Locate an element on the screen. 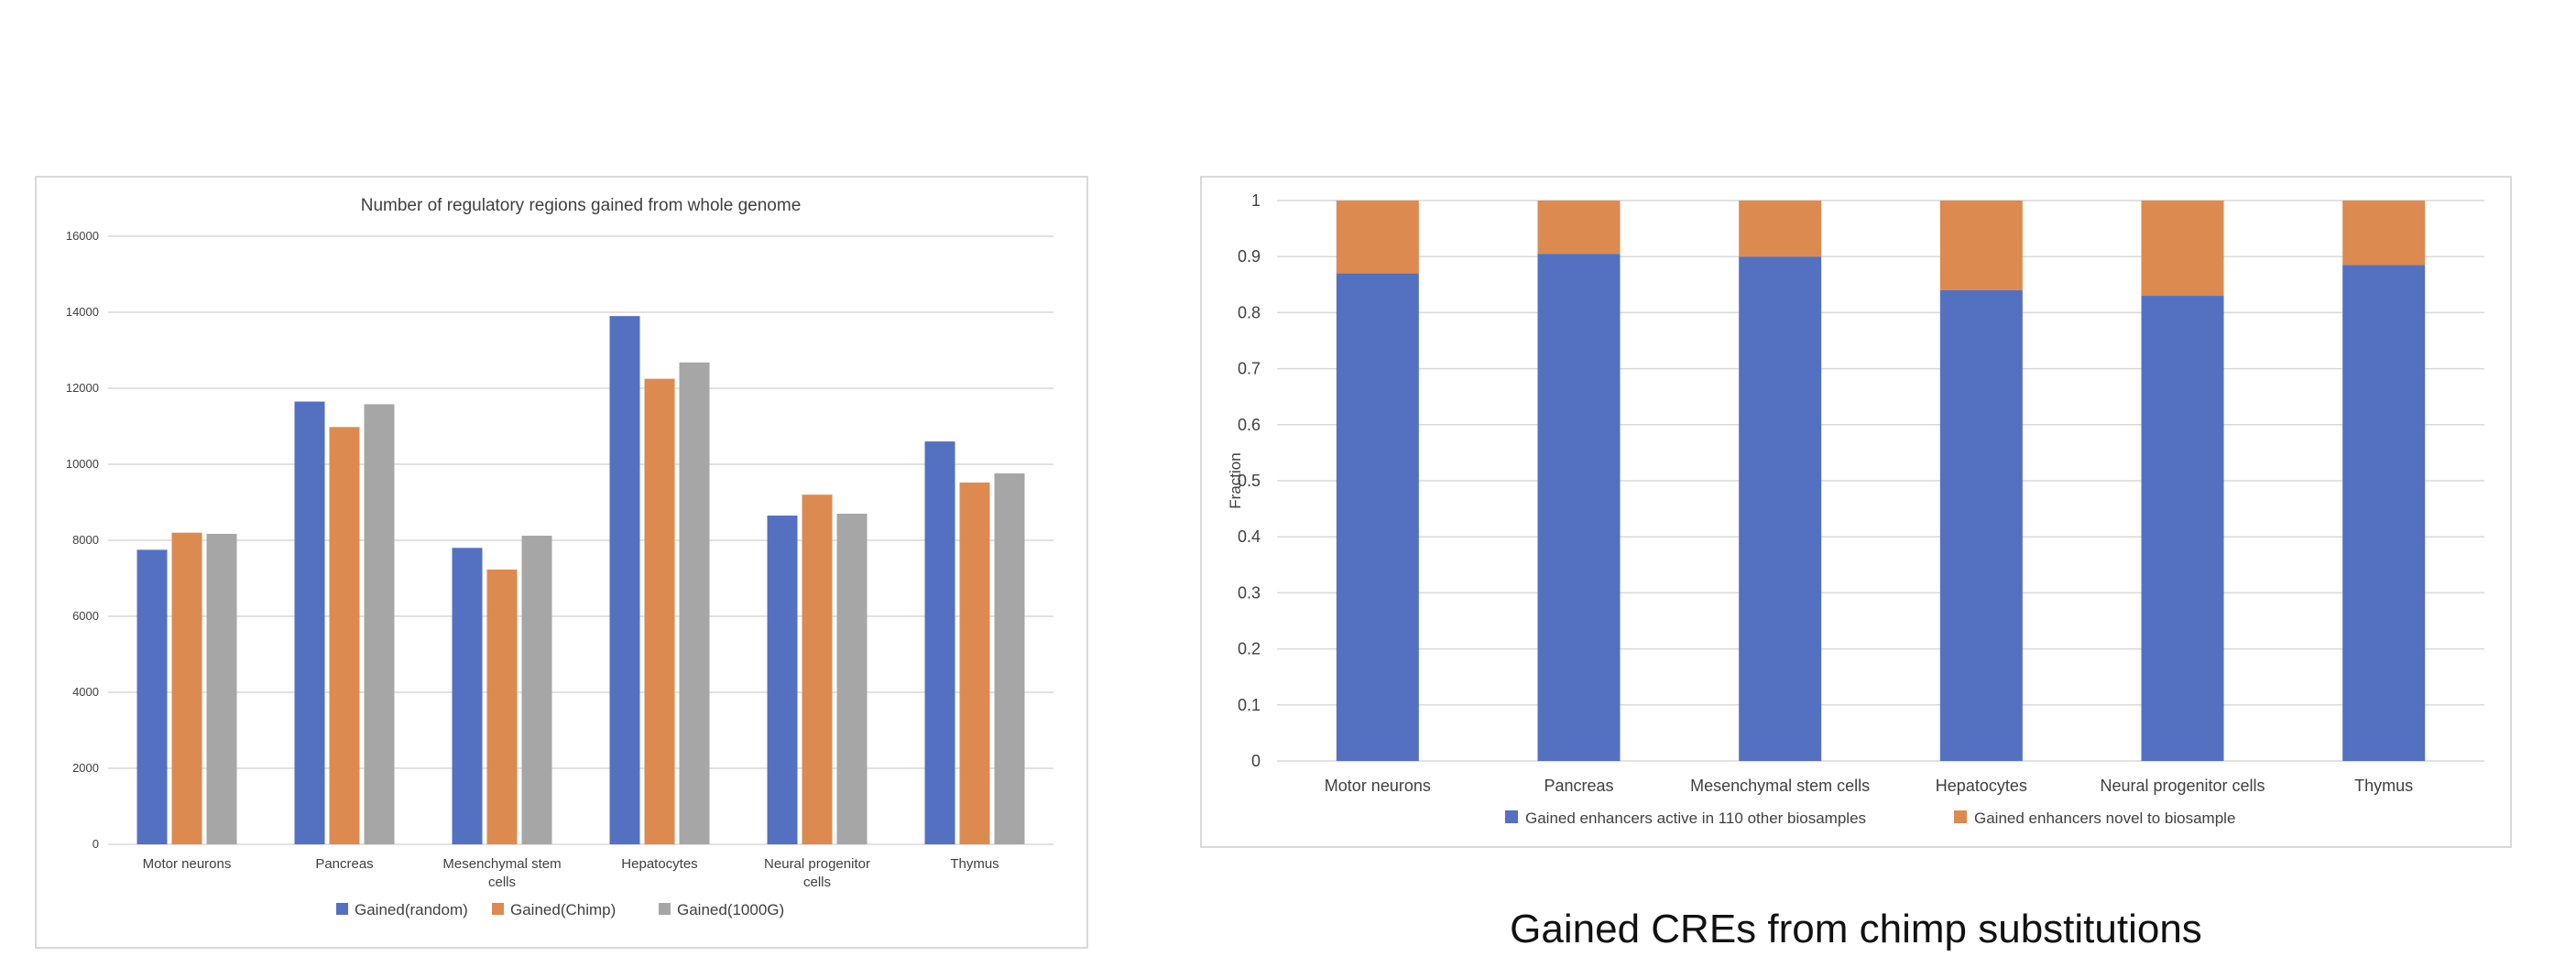 This screenshot has width=2576, height=978. legend-swatch-gained-chimp is located at coordinates (498, 909).